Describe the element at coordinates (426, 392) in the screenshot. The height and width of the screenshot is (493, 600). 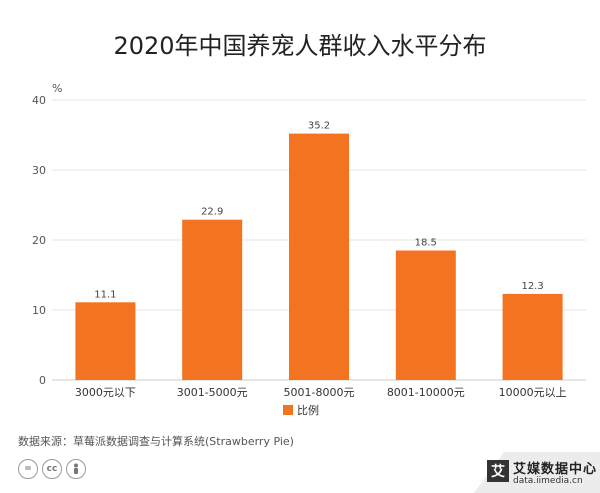
I see `x-tick-label: 8001-10000元` at that location.